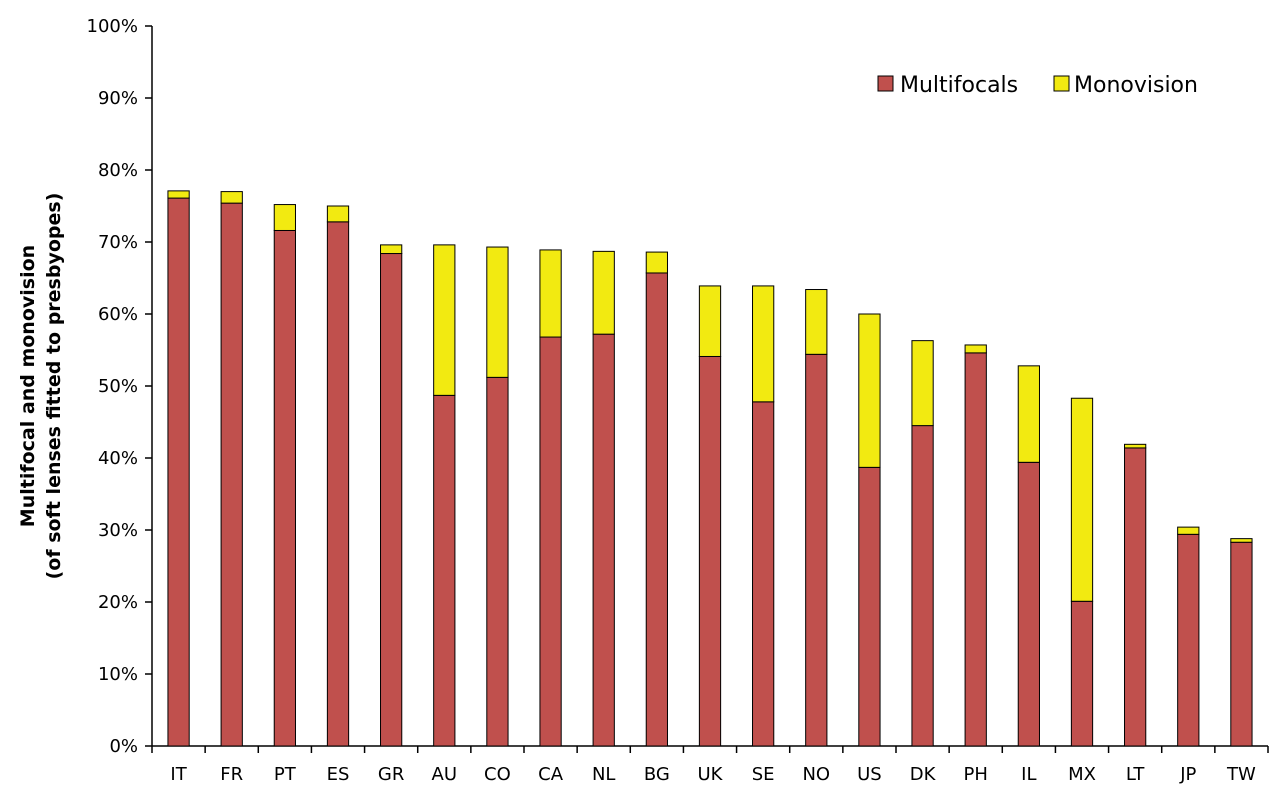 Image resolution: width=1280 pixels, height=796 pixels. I want to click on y-tick-label: 20%, so click(118, 602).